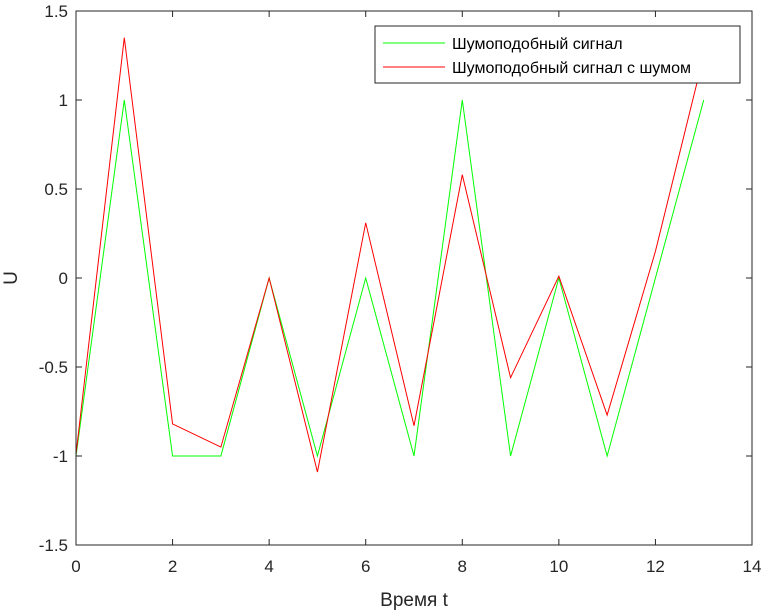 The width and height of the screenshot is (767, 612). What do you see at coordinates (558, 566) in the screenshot?
I see `x-tick-label: 10` at bounding box center [558, 566].